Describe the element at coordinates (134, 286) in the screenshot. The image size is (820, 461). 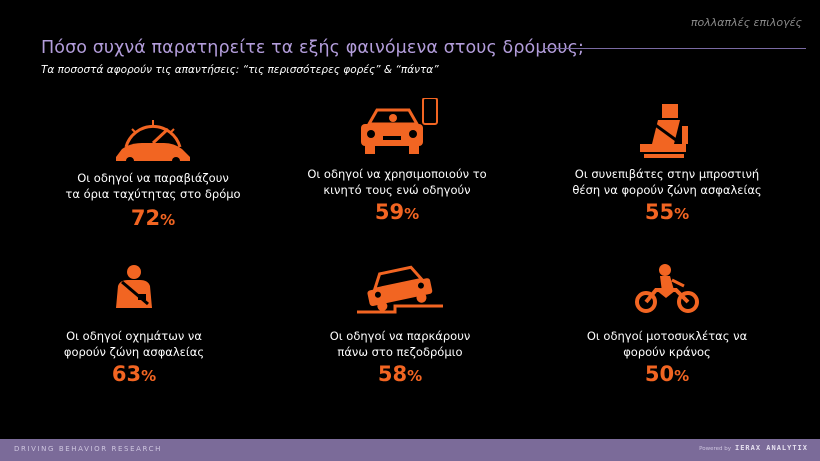
I see `person-seatbelt-icon` at that location.